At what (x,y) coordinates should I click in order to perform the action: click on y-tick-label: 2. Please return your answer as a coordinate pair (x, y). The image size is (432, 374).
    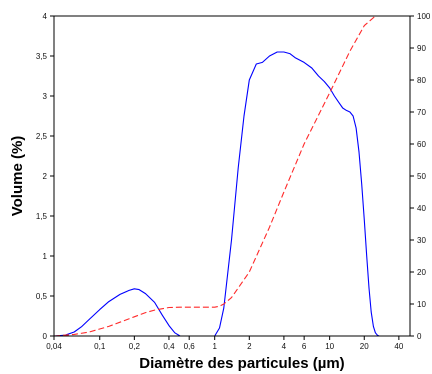
    Looking at the image, I should click on (45, 176).